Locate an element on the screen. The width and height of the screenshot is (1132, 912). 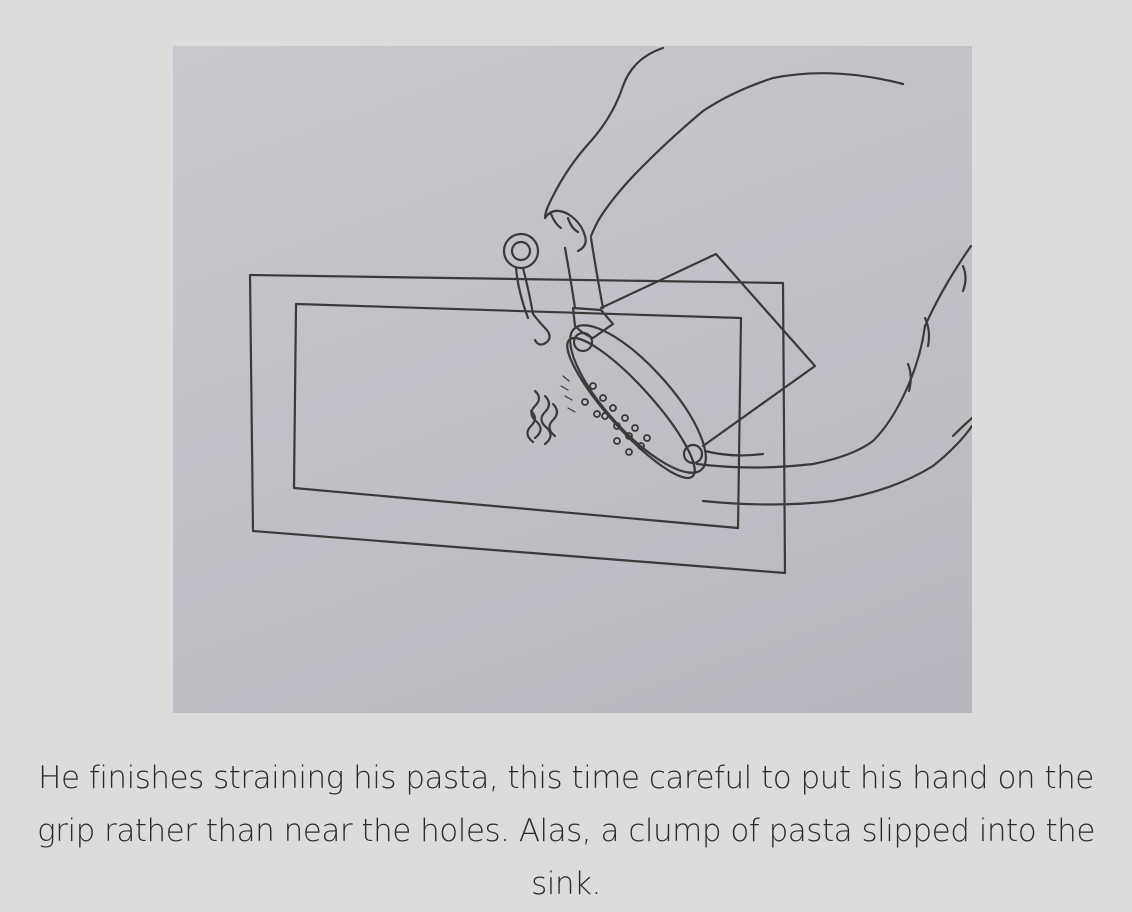
strainer-bowl-icon is located at coordinates (638, 399).